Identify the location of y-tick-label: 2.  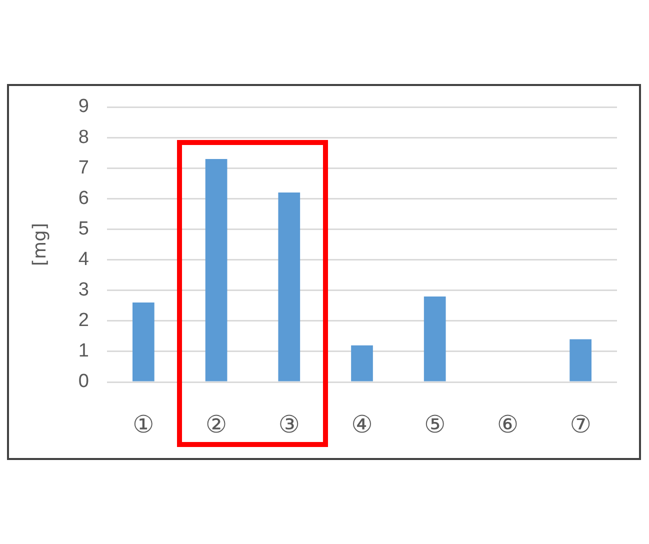
(83, 321).